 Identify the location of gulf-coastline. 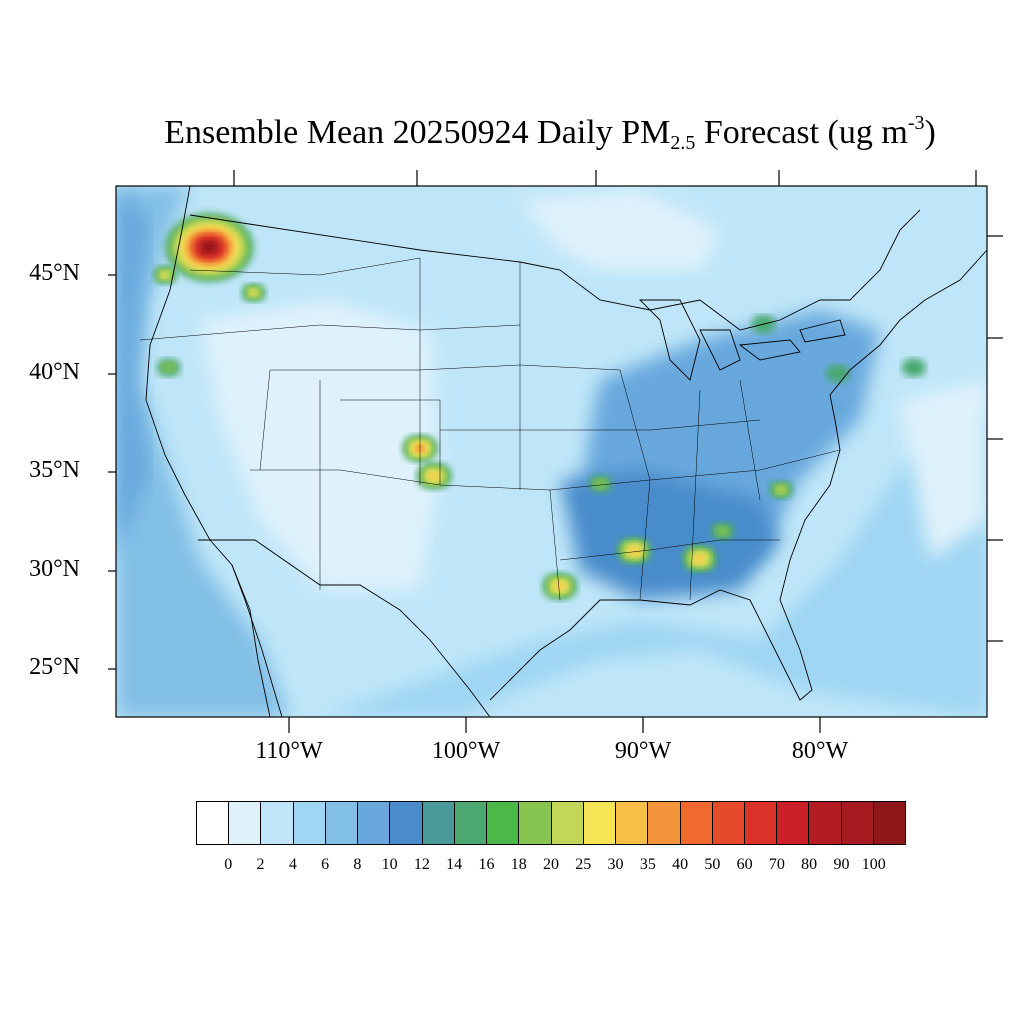
(651, 645).